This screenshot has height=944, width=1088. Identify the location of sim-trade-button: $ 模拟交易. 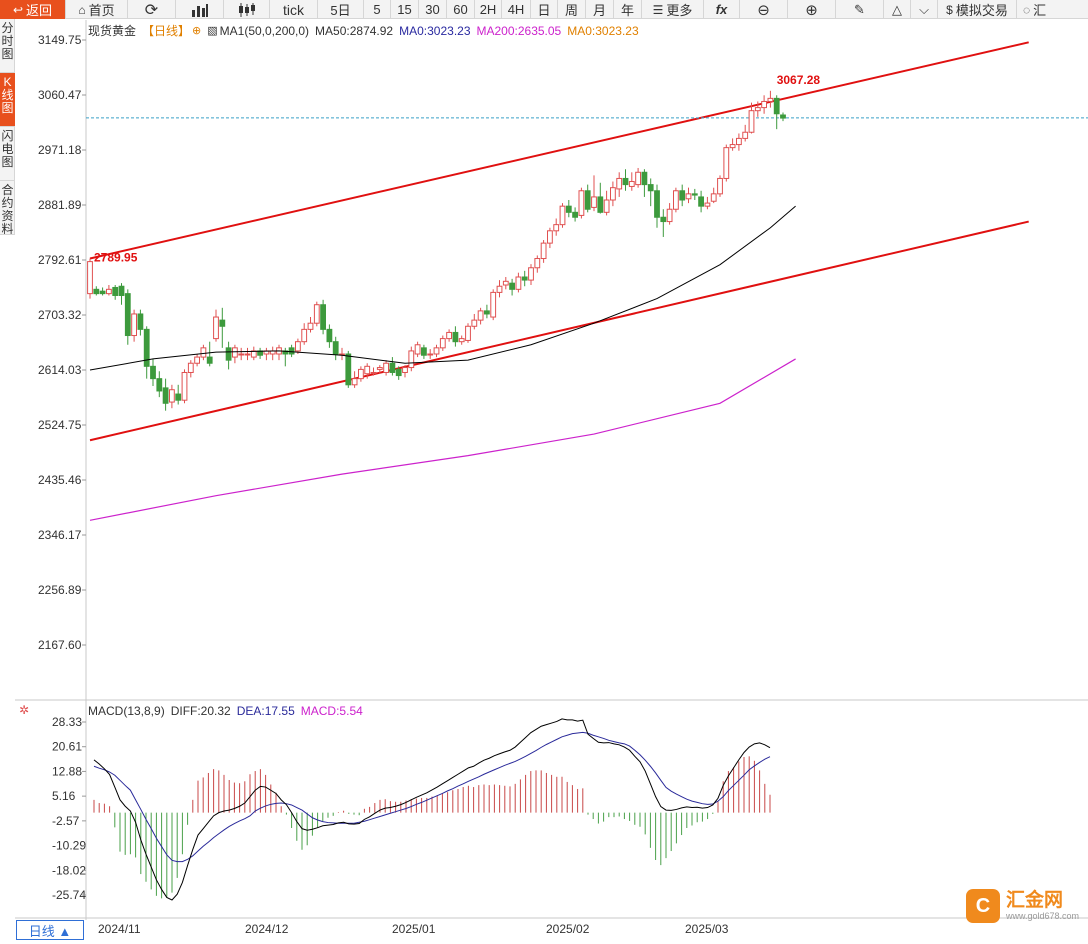
(977, 9).